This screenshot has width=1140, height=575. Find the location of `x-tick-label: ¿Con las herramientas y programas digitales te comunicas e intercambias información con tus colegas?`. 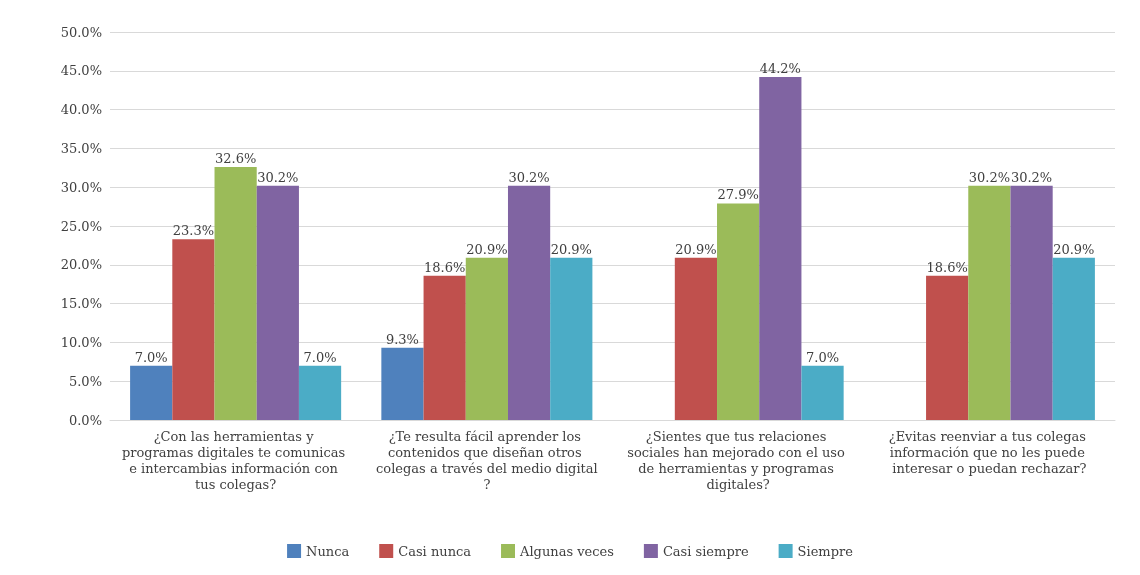

x-tick-label: ¿Con las herramientas y programas digitales te comunicas e intercambias información con tus colegas? is located at coordinates (235, 460).